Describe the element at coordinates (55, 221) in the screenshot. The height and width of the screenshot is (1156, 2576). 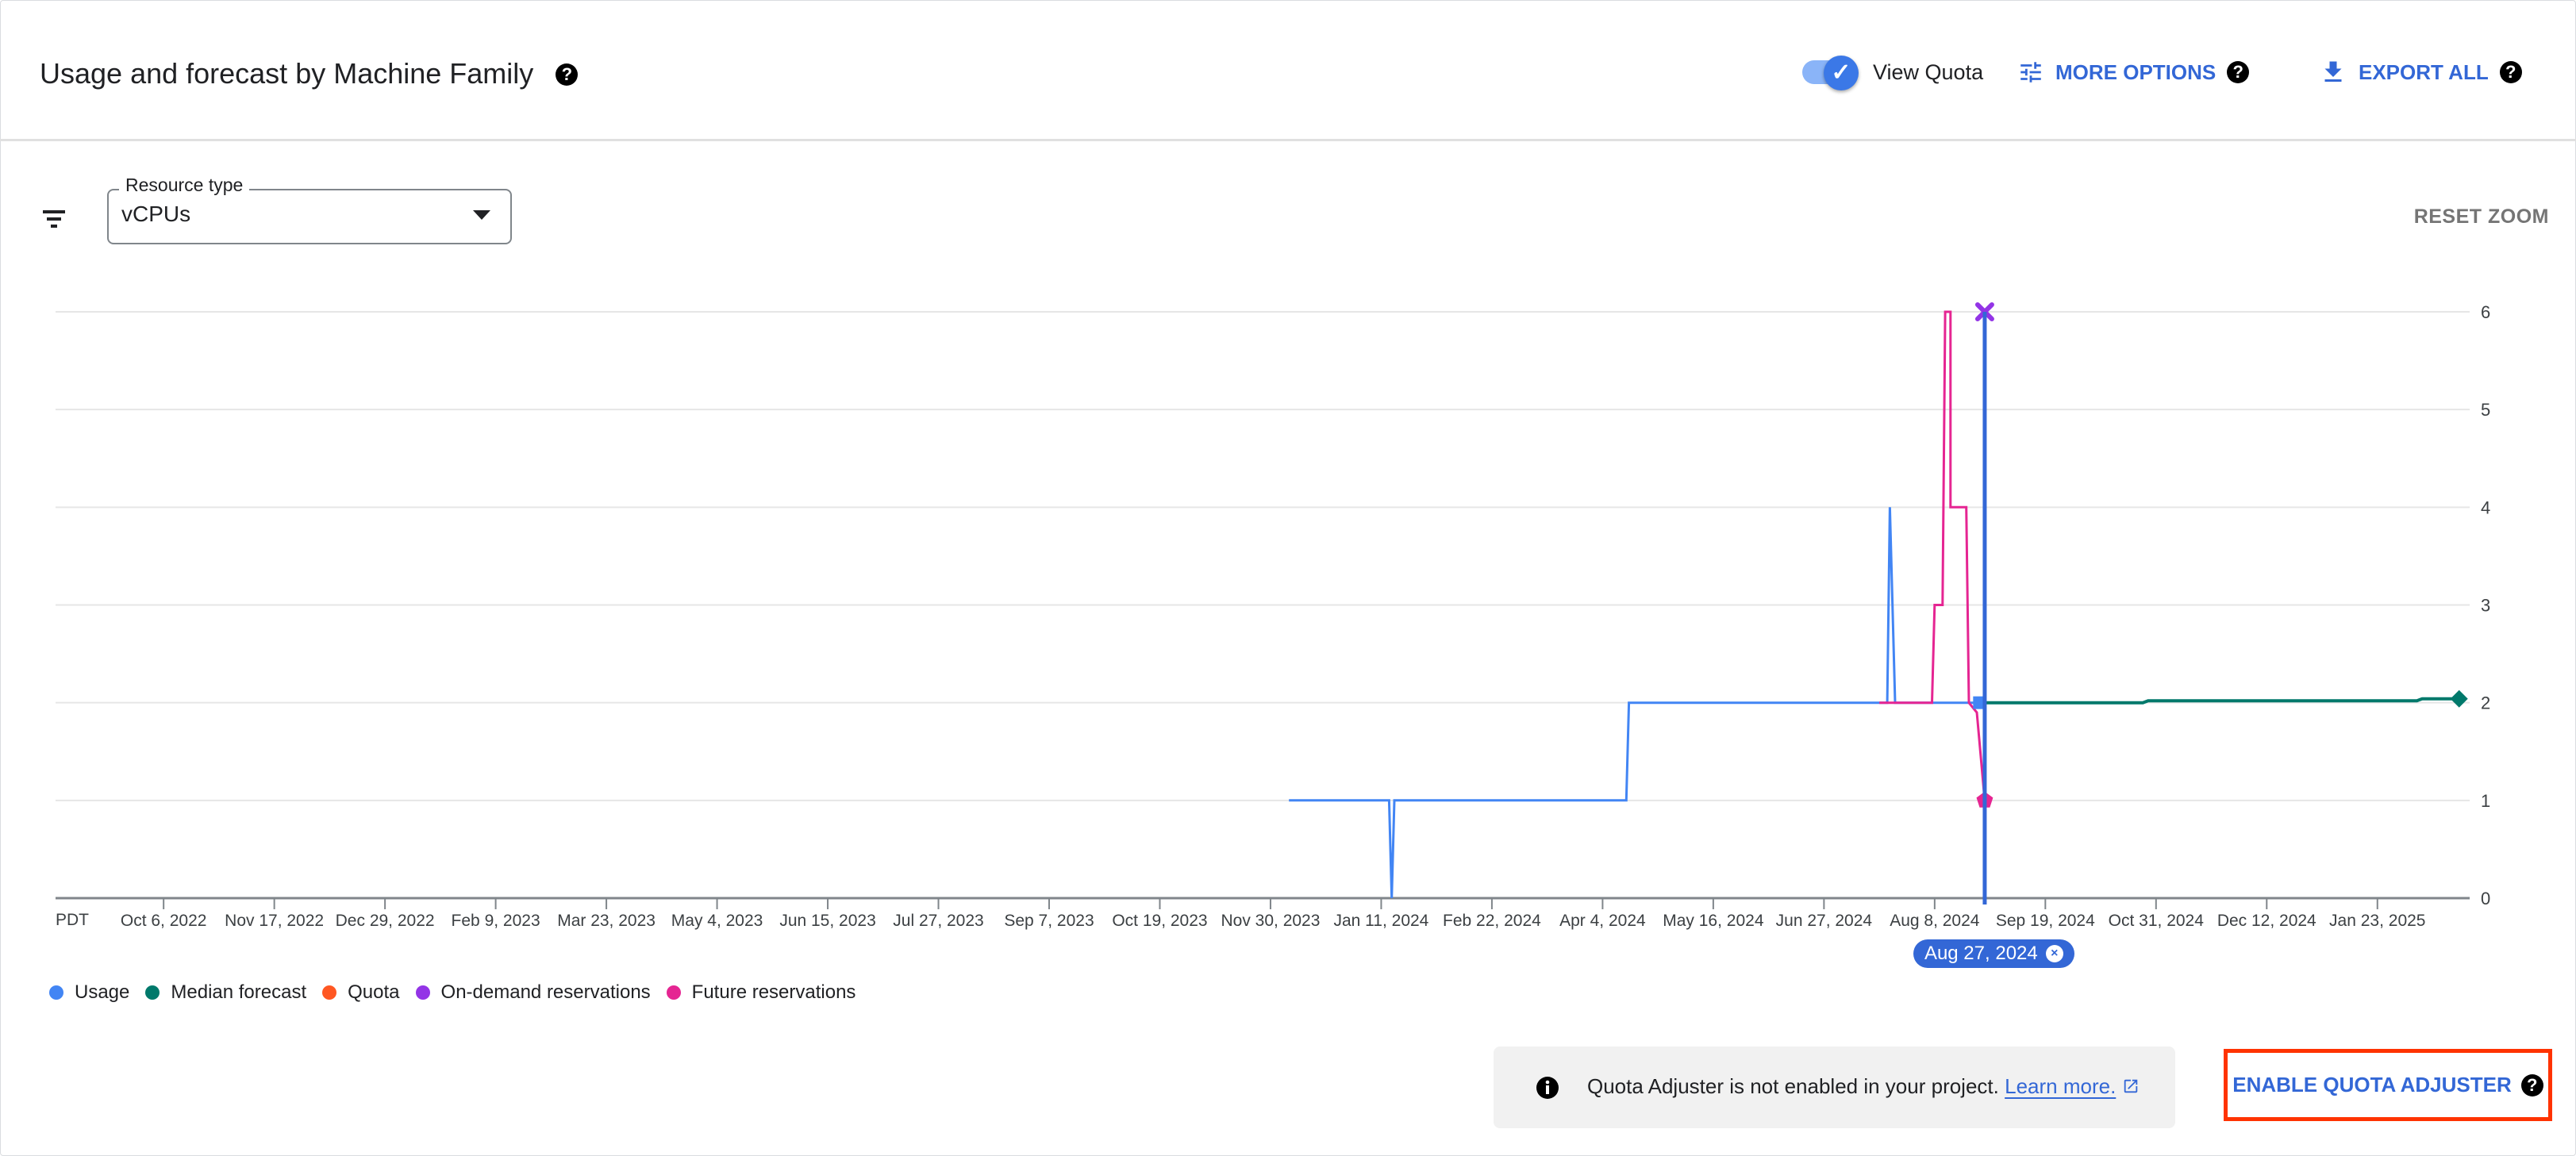
I see `filter-list-icon` at that location.